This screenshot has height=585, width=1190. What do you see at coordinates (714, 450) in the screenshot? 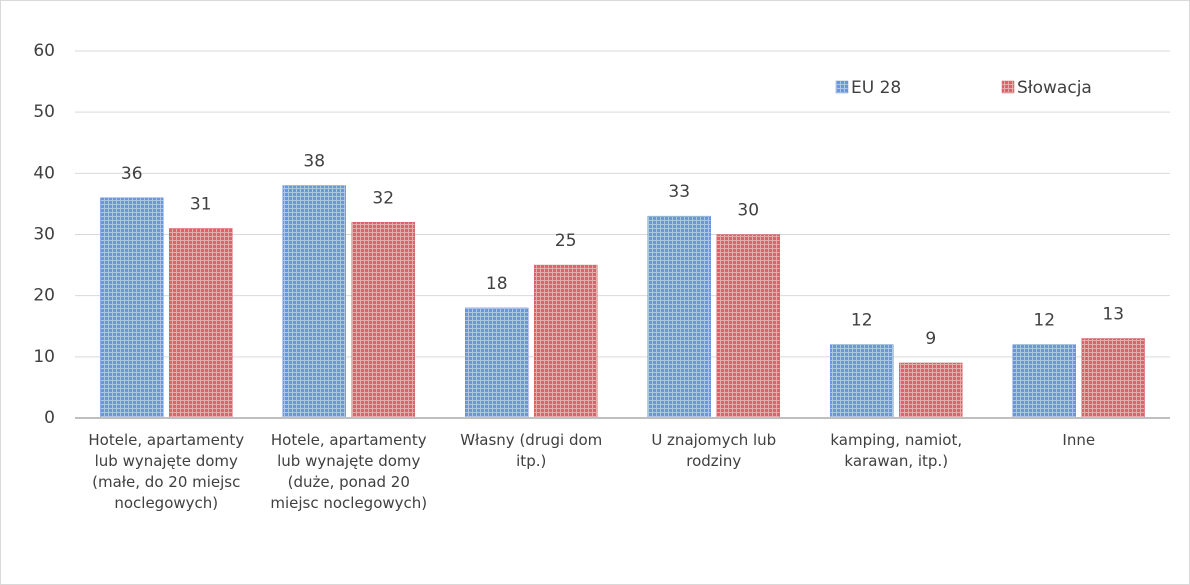
I see `x-tick-label: U znajomych lub rodziny` at bounding box center [714, 450].